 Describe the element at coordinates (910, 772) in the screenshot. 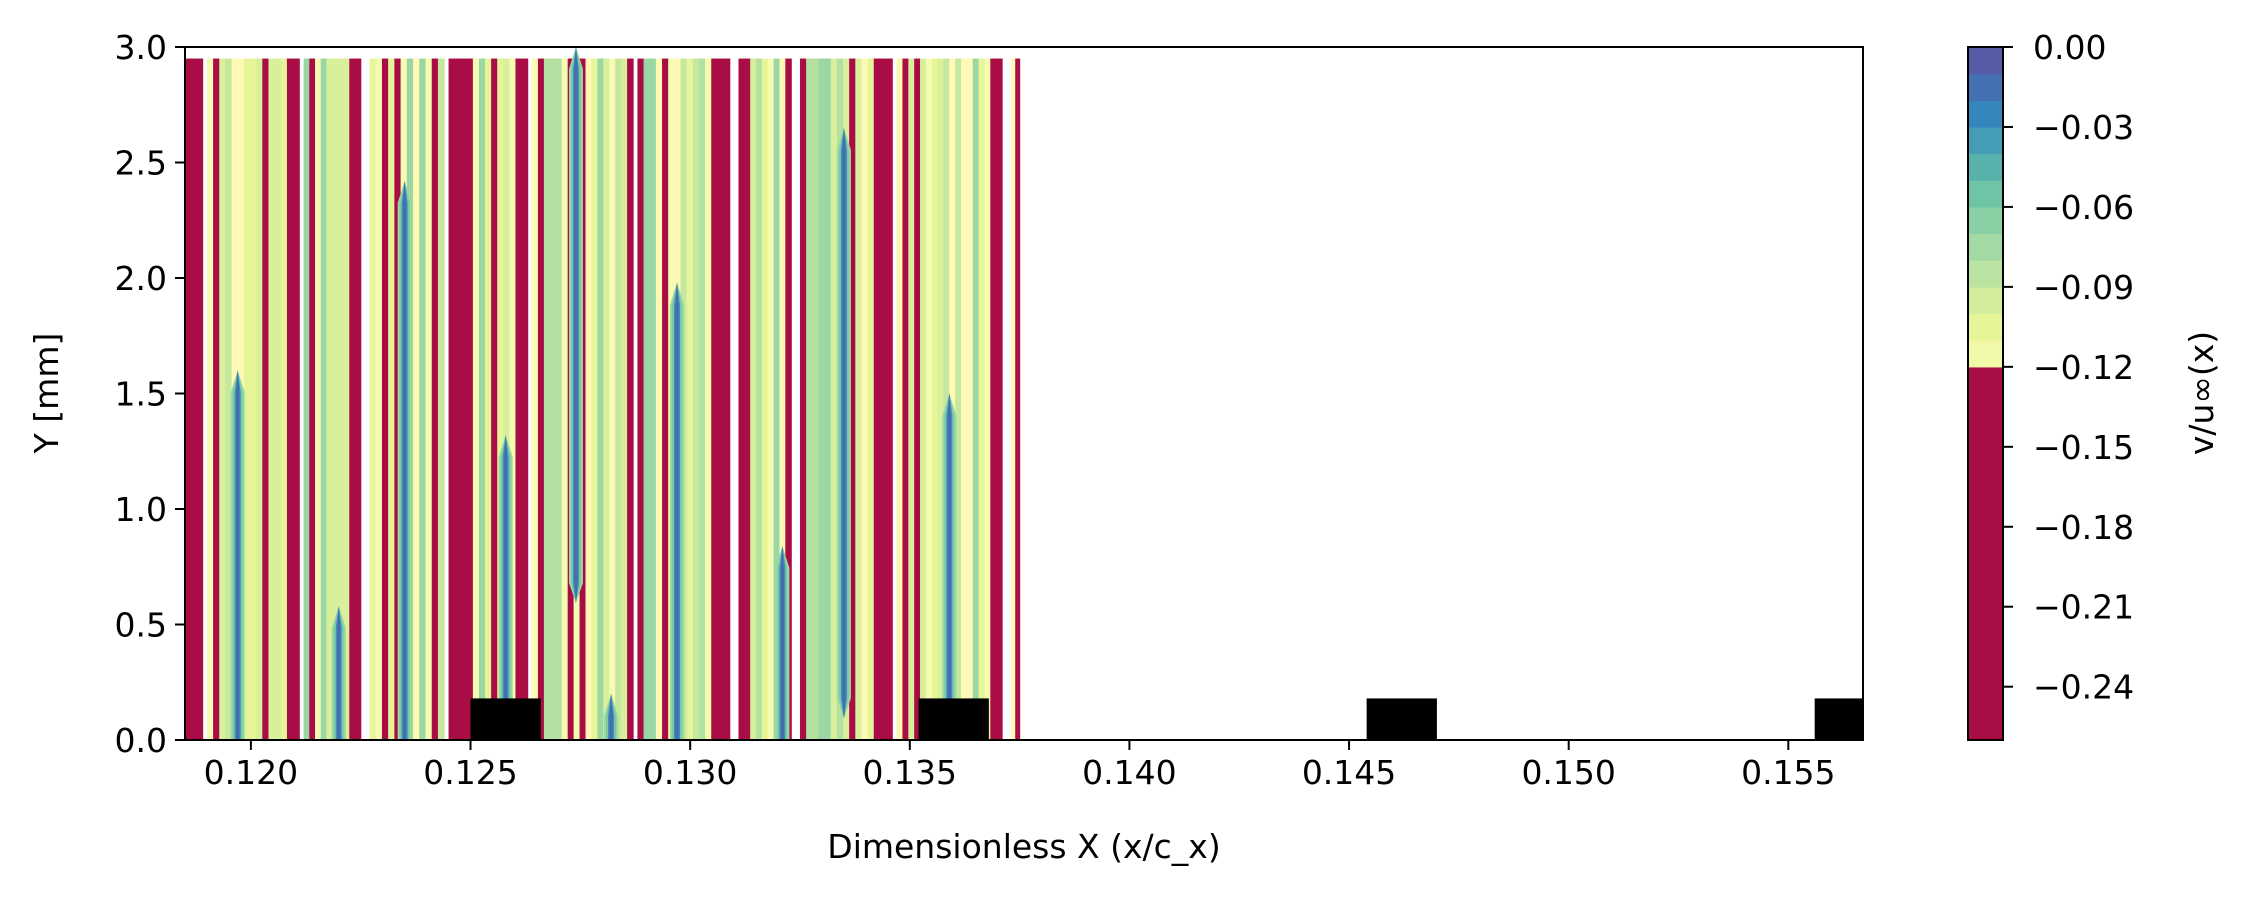

I see `x-tick-label: 0.135` at that location.